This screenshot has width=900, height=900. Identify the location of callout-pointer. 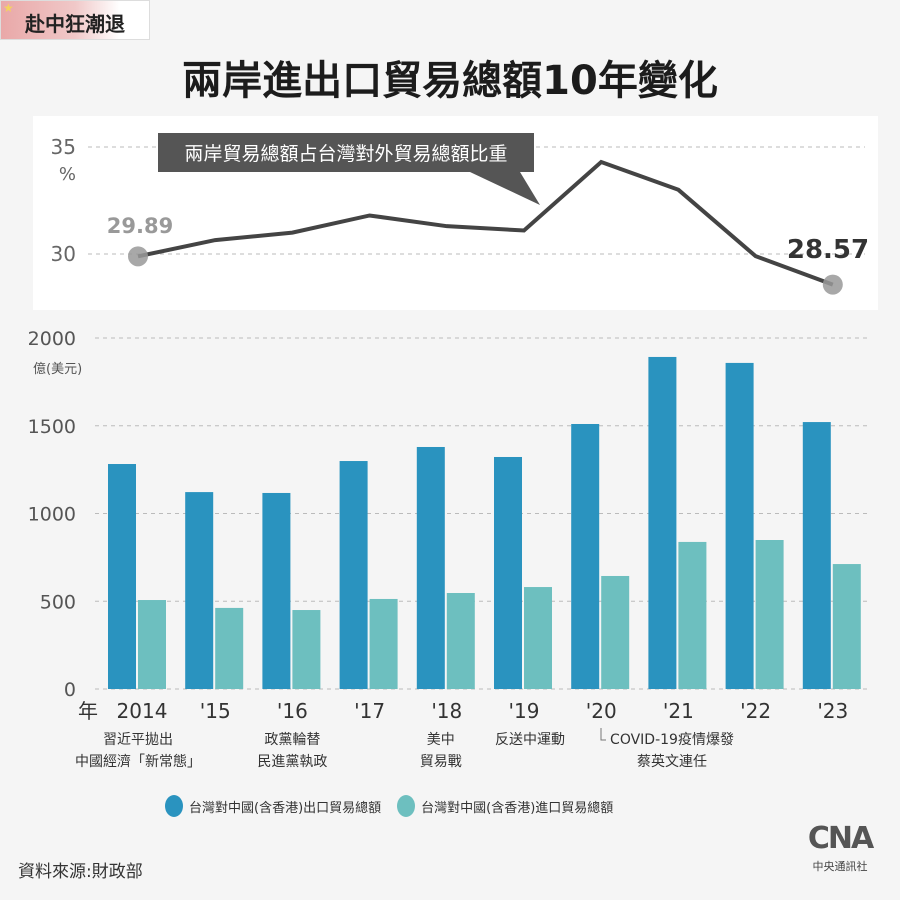
(505, 188).